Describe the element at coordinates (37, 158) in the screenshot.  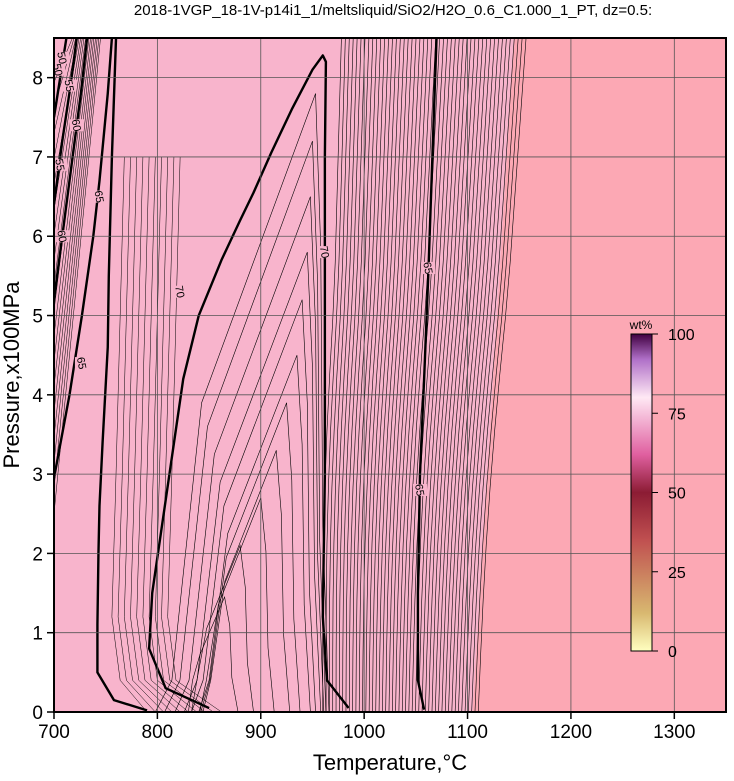
I see `y-tick-label: 7` at that location.